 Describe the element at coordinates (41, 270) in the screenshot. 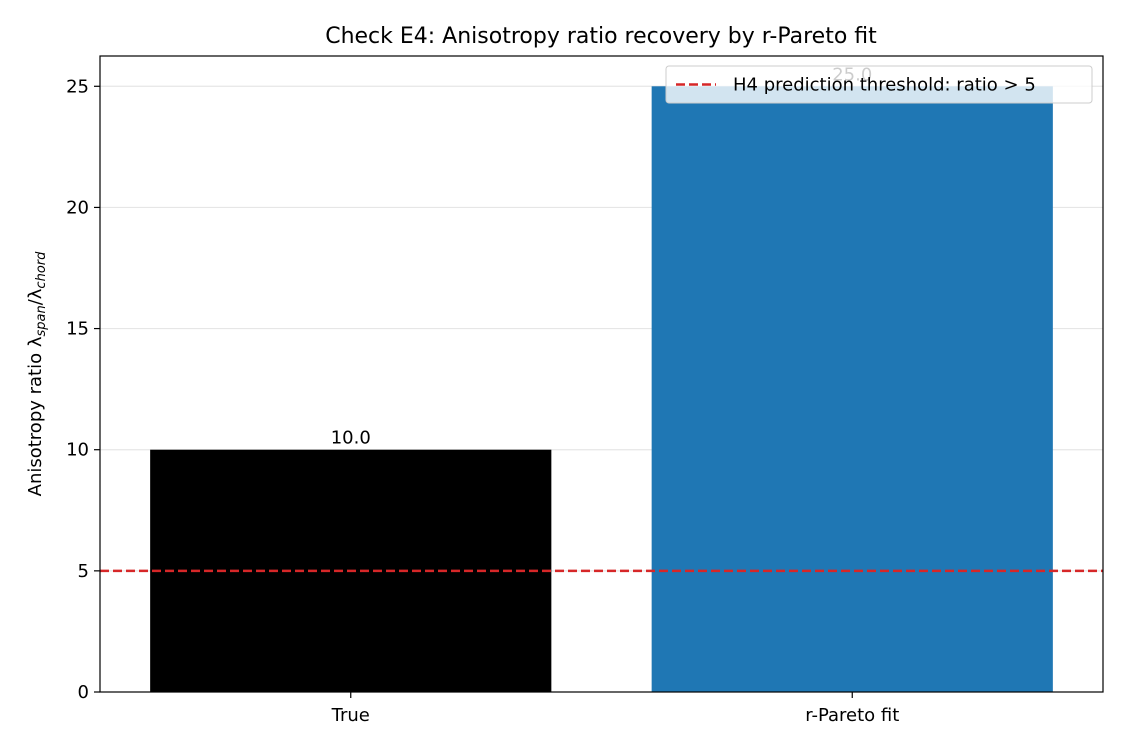

I see `y-axis-label-subscript: chord` at that location.